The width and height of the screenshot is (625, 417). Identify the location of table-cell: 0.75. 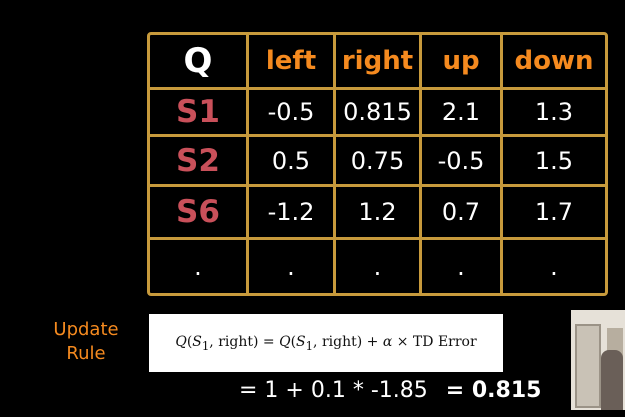
(377, 160).